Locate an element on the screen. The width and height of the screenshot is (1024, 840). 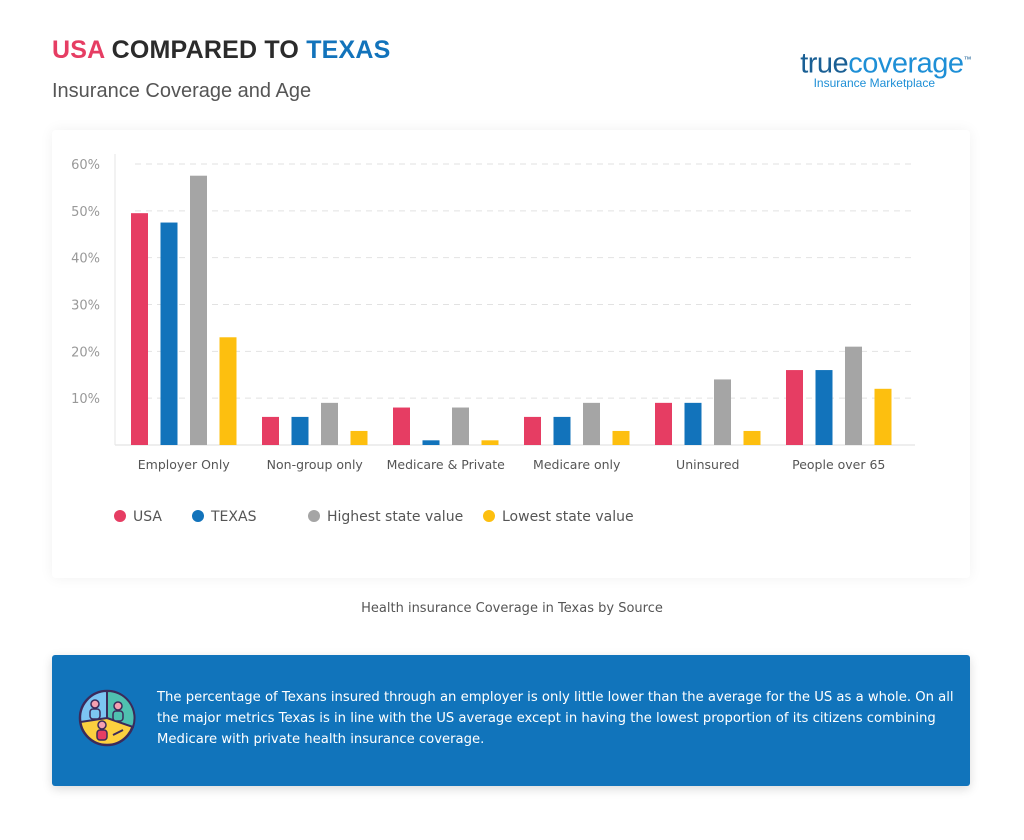
x-tick-label: Medicare only is located at coordinates (577, 464).